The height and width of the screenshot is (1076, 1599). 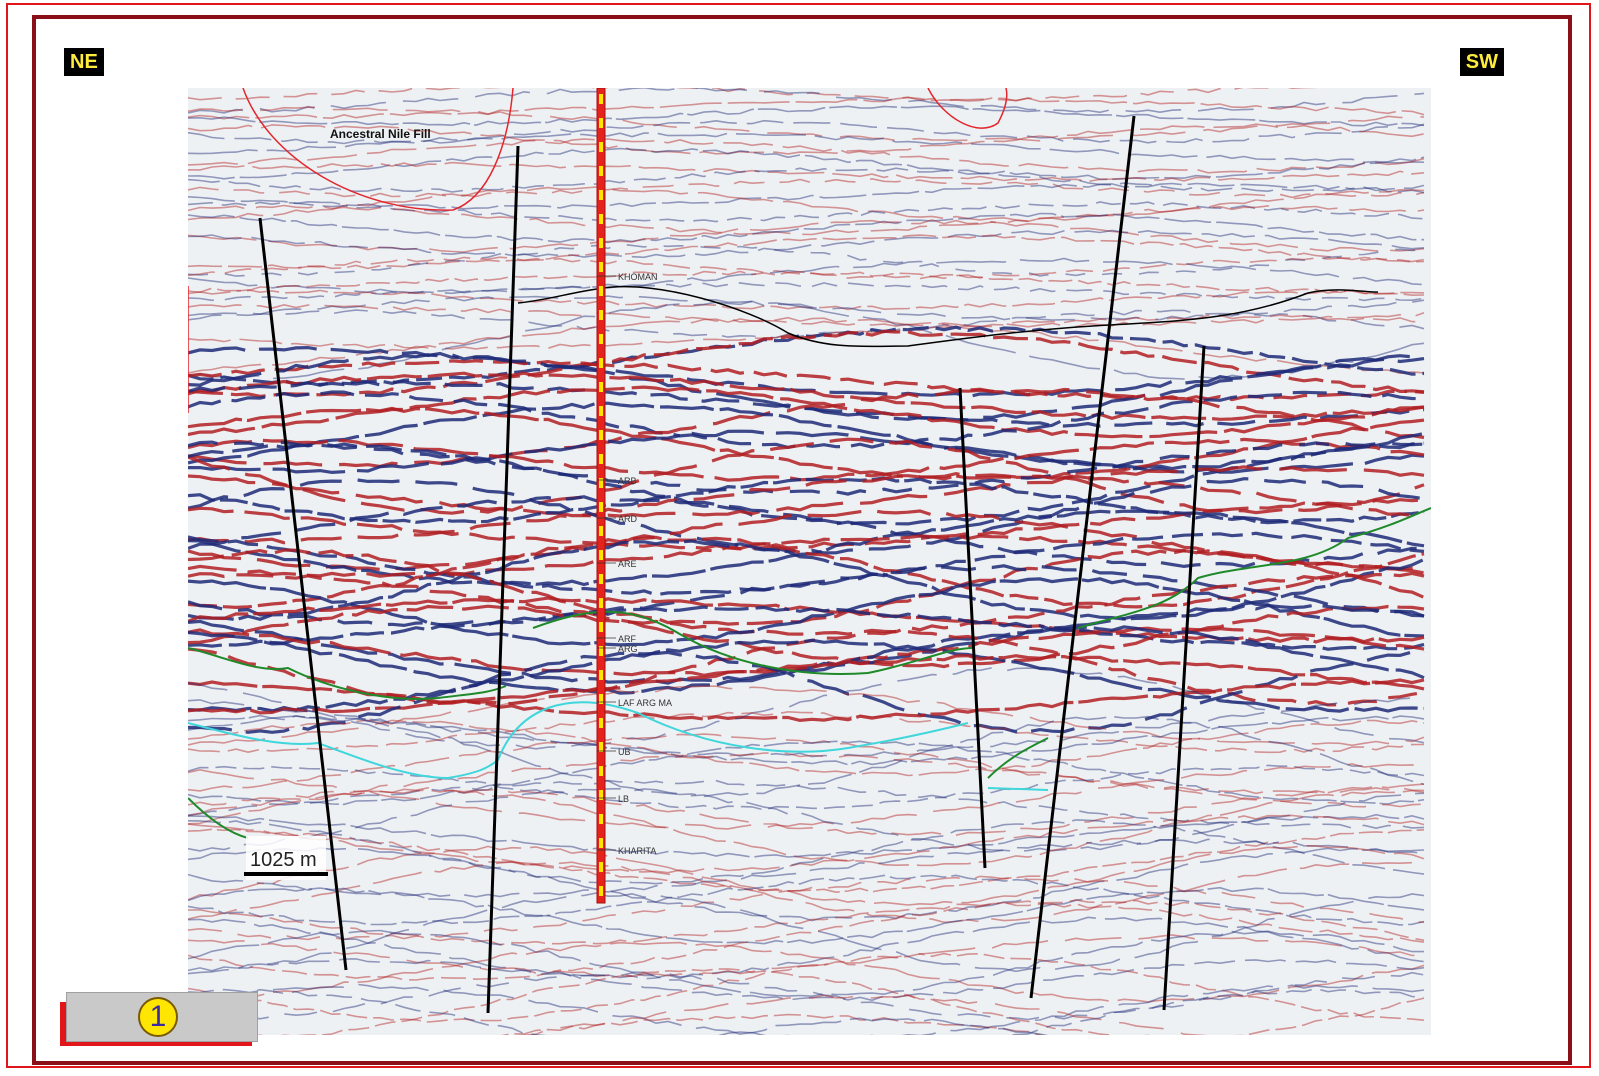 I want to click on well-marker-label: ARE, so click(x=627, y=564).